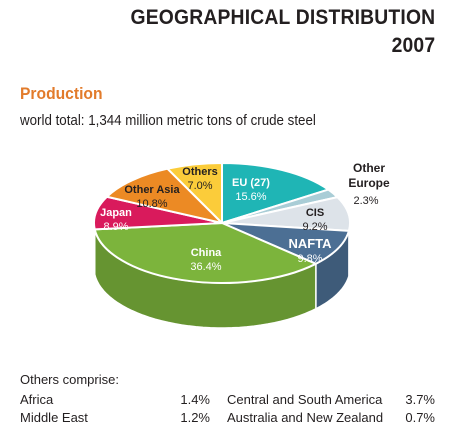 The image size is (455, 435). What do you see at coordinates (115, 227) in the screenshot?
I see `value-japan: 8.9%` at bounding box center [115, 227].